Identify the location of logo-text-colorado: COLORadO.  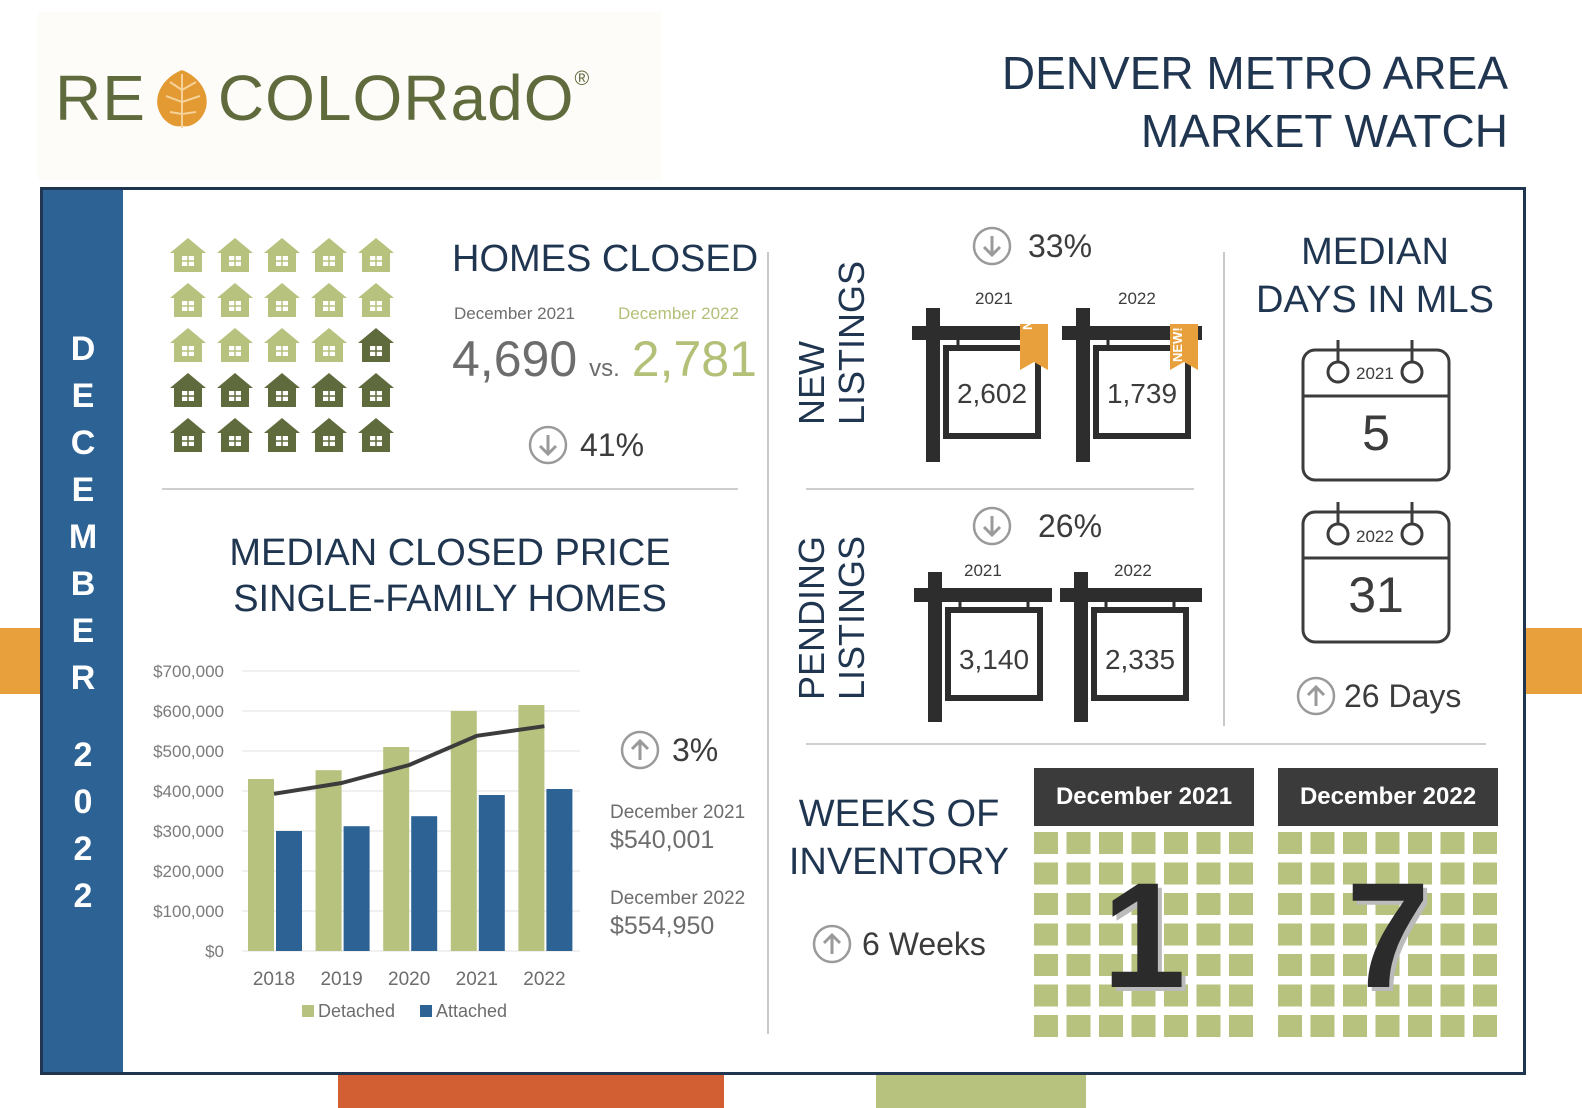
(396, 98).